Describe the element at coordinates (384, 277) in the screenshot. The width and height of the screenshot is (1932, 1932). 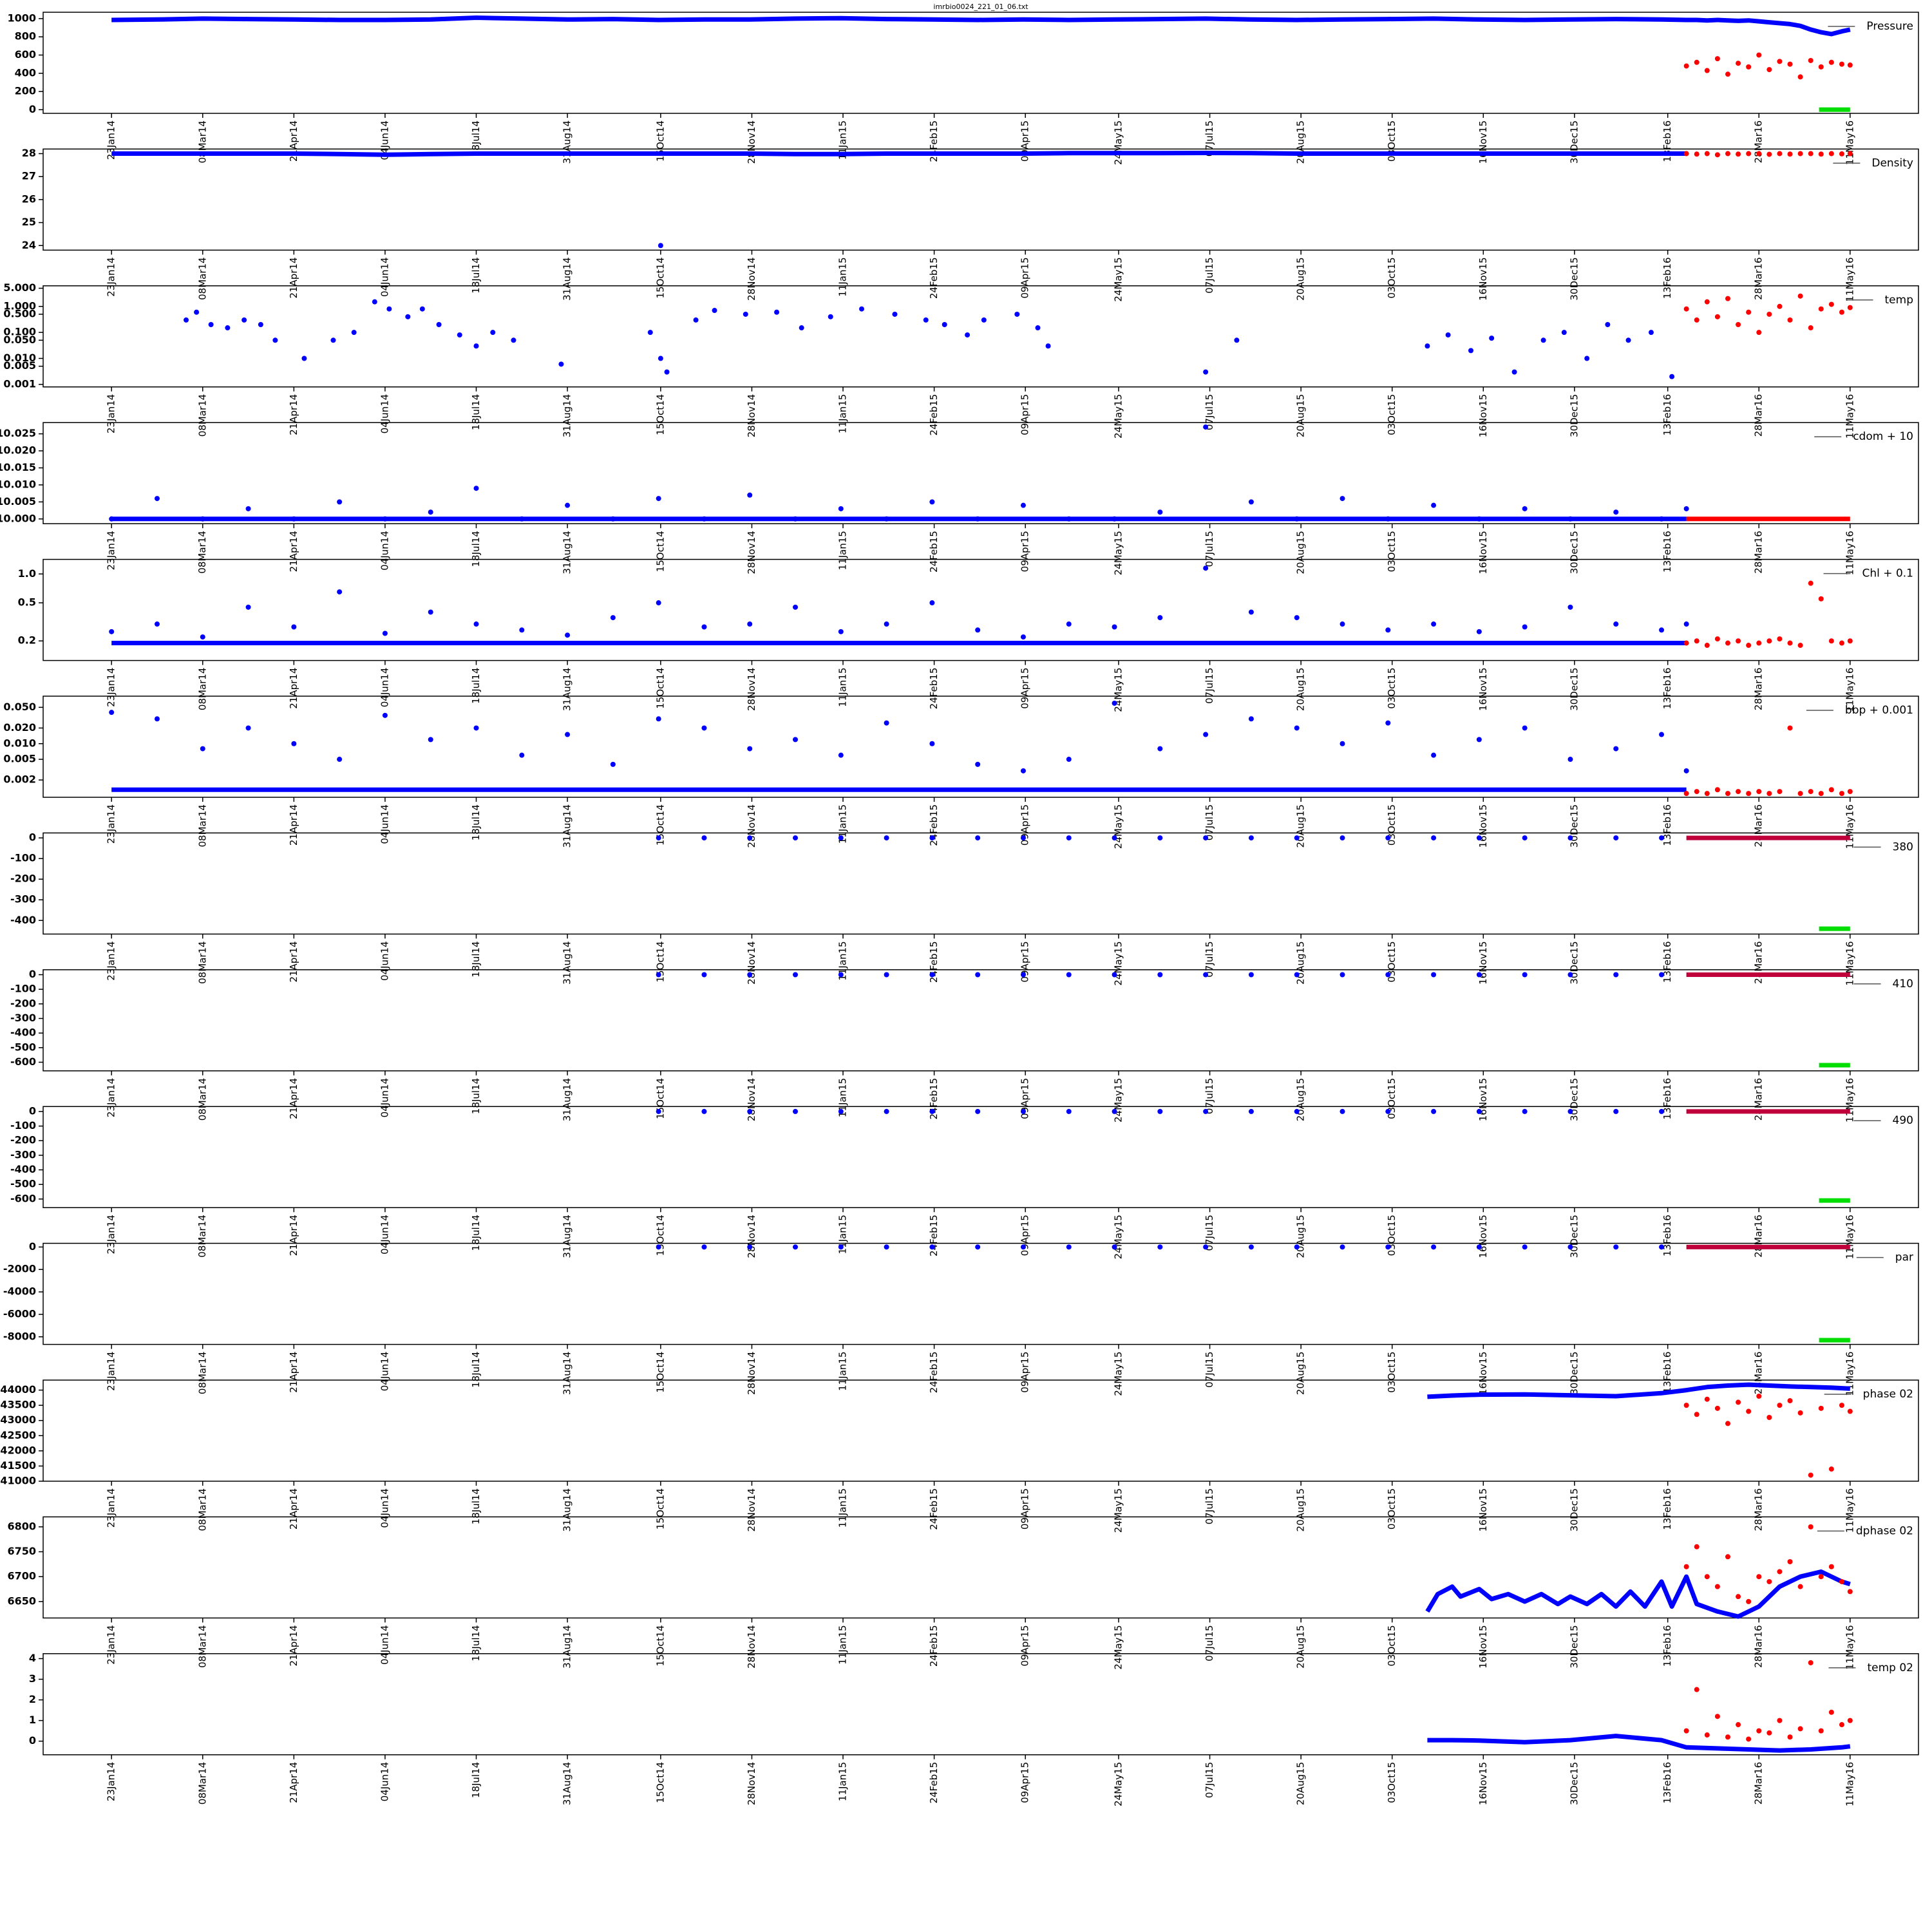
I see `x-tick-label: 04Jun14` at that location.